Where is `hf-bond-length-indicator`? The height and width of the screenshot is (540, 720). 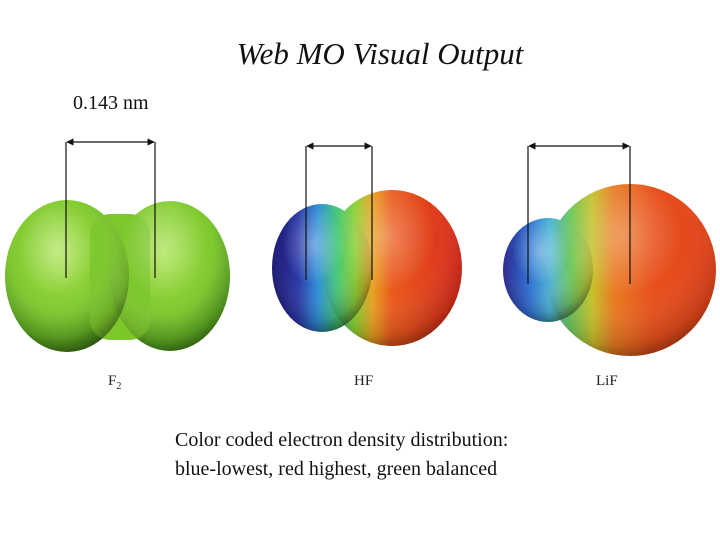 hf-bond-length-indicator is located at coordinates (339, 211).